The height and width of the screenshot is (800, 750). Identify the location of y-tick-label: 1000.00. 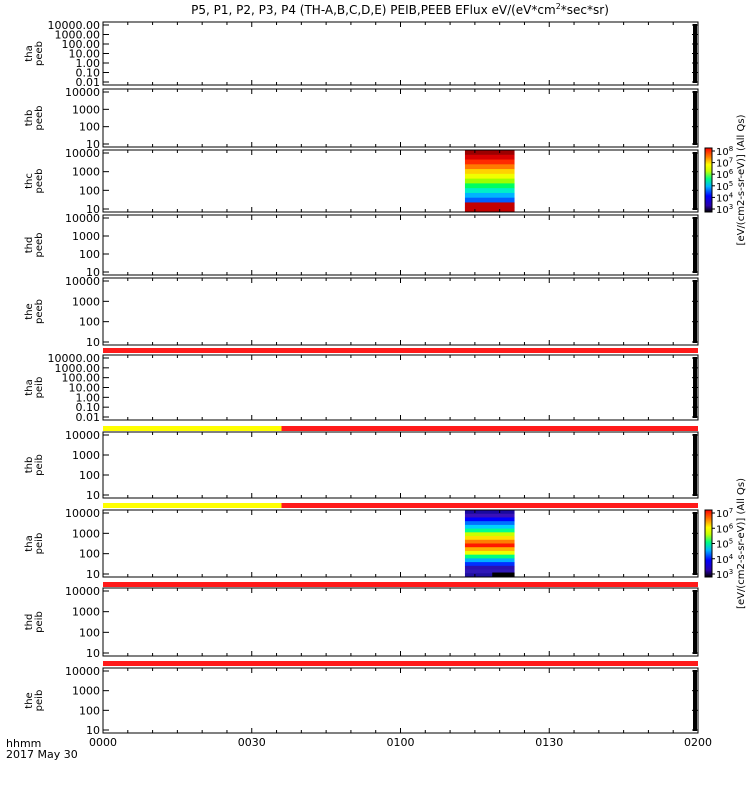
(78, 368).